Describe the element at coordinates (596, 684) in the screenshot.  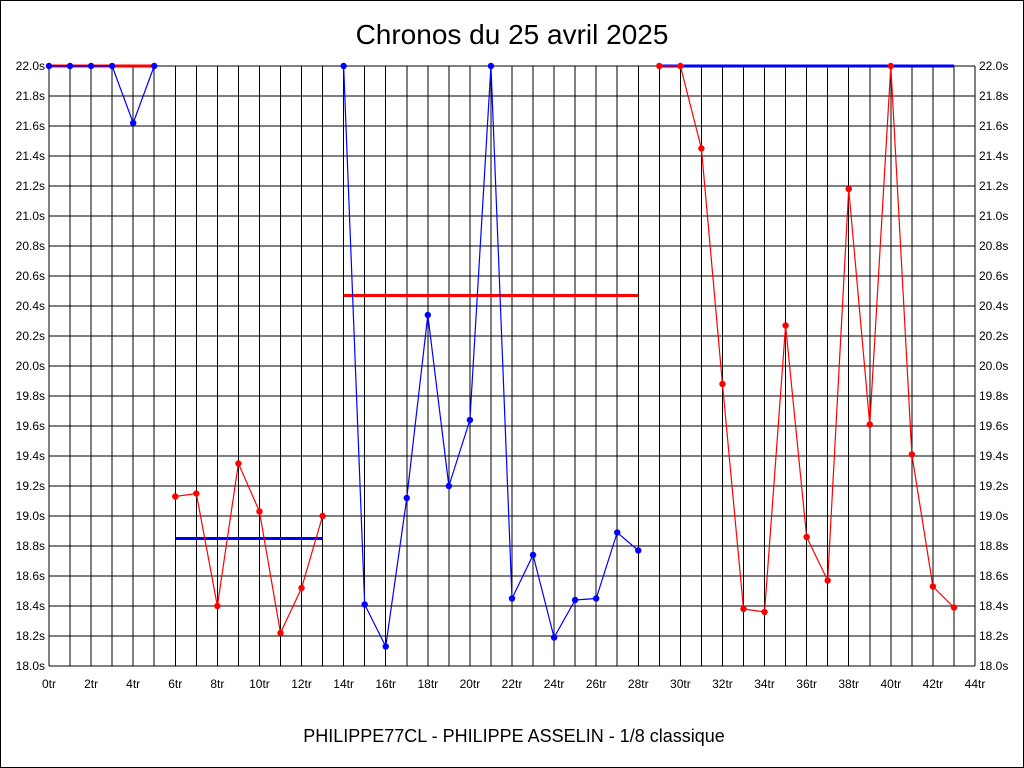
I see `x-tick-label: 26tr` at that location.